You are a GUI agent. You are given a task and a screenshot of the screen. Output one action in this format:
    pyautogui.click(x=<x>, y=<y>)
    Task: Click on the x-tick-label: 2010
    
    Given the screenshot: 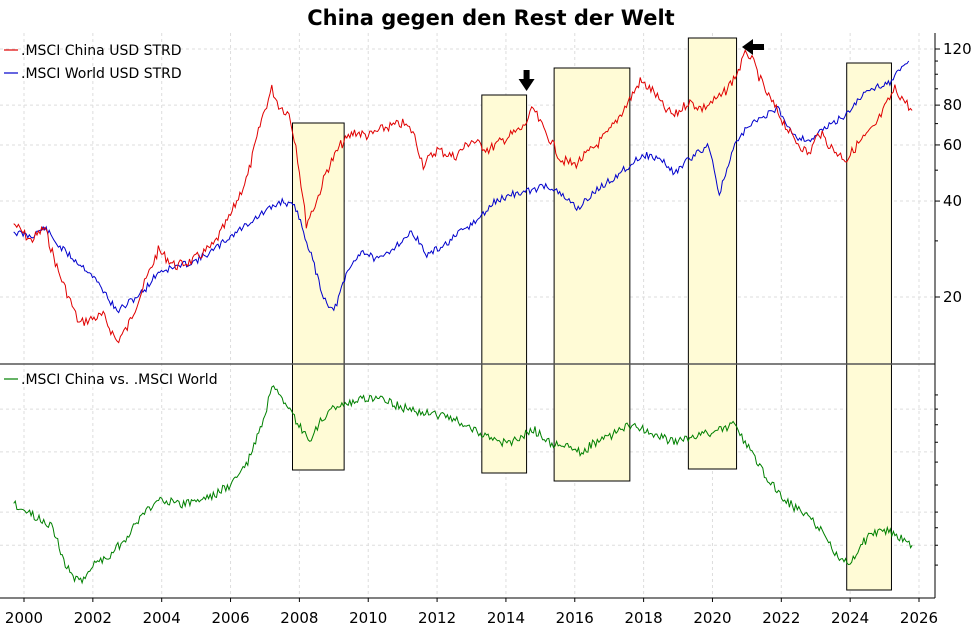 What is the action you would take?
    pyautogui.click(x=368, y=618)
    